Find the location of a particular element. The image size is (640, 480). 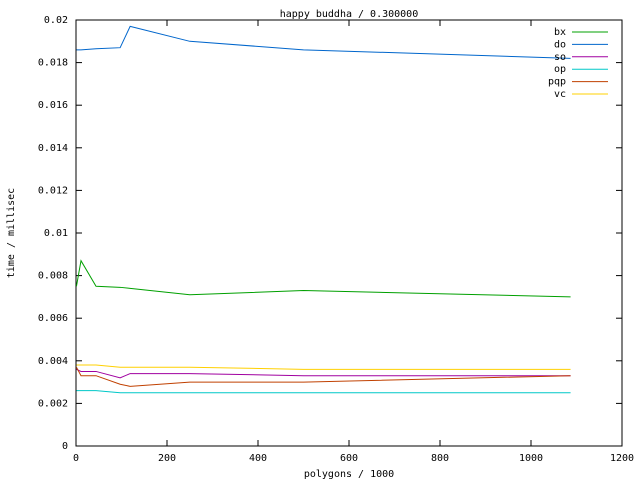

y-tick-label: 0.016 is located at coordinates (53, 105).